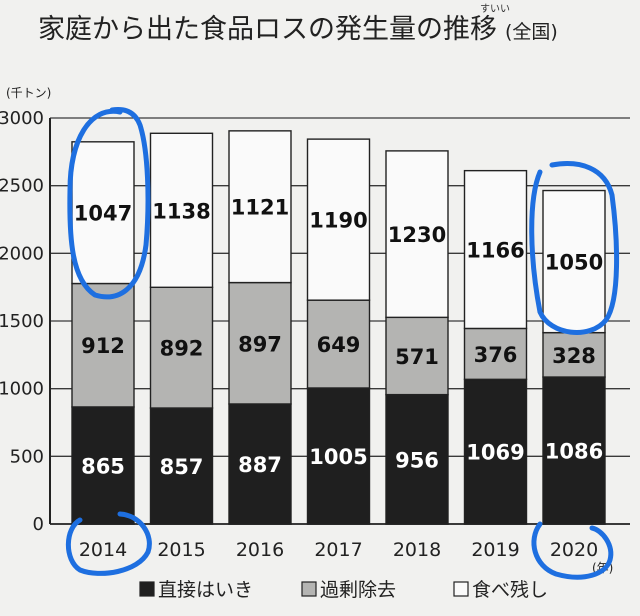  I want to click on data-label: 897, so click(260, 344).